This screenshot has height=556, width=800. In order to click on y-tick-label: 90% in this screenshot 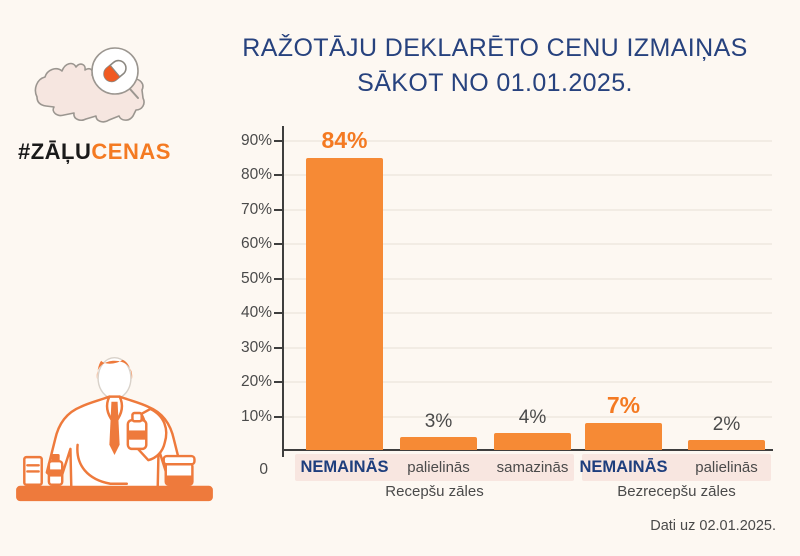, I will do `click(256, 141)`.